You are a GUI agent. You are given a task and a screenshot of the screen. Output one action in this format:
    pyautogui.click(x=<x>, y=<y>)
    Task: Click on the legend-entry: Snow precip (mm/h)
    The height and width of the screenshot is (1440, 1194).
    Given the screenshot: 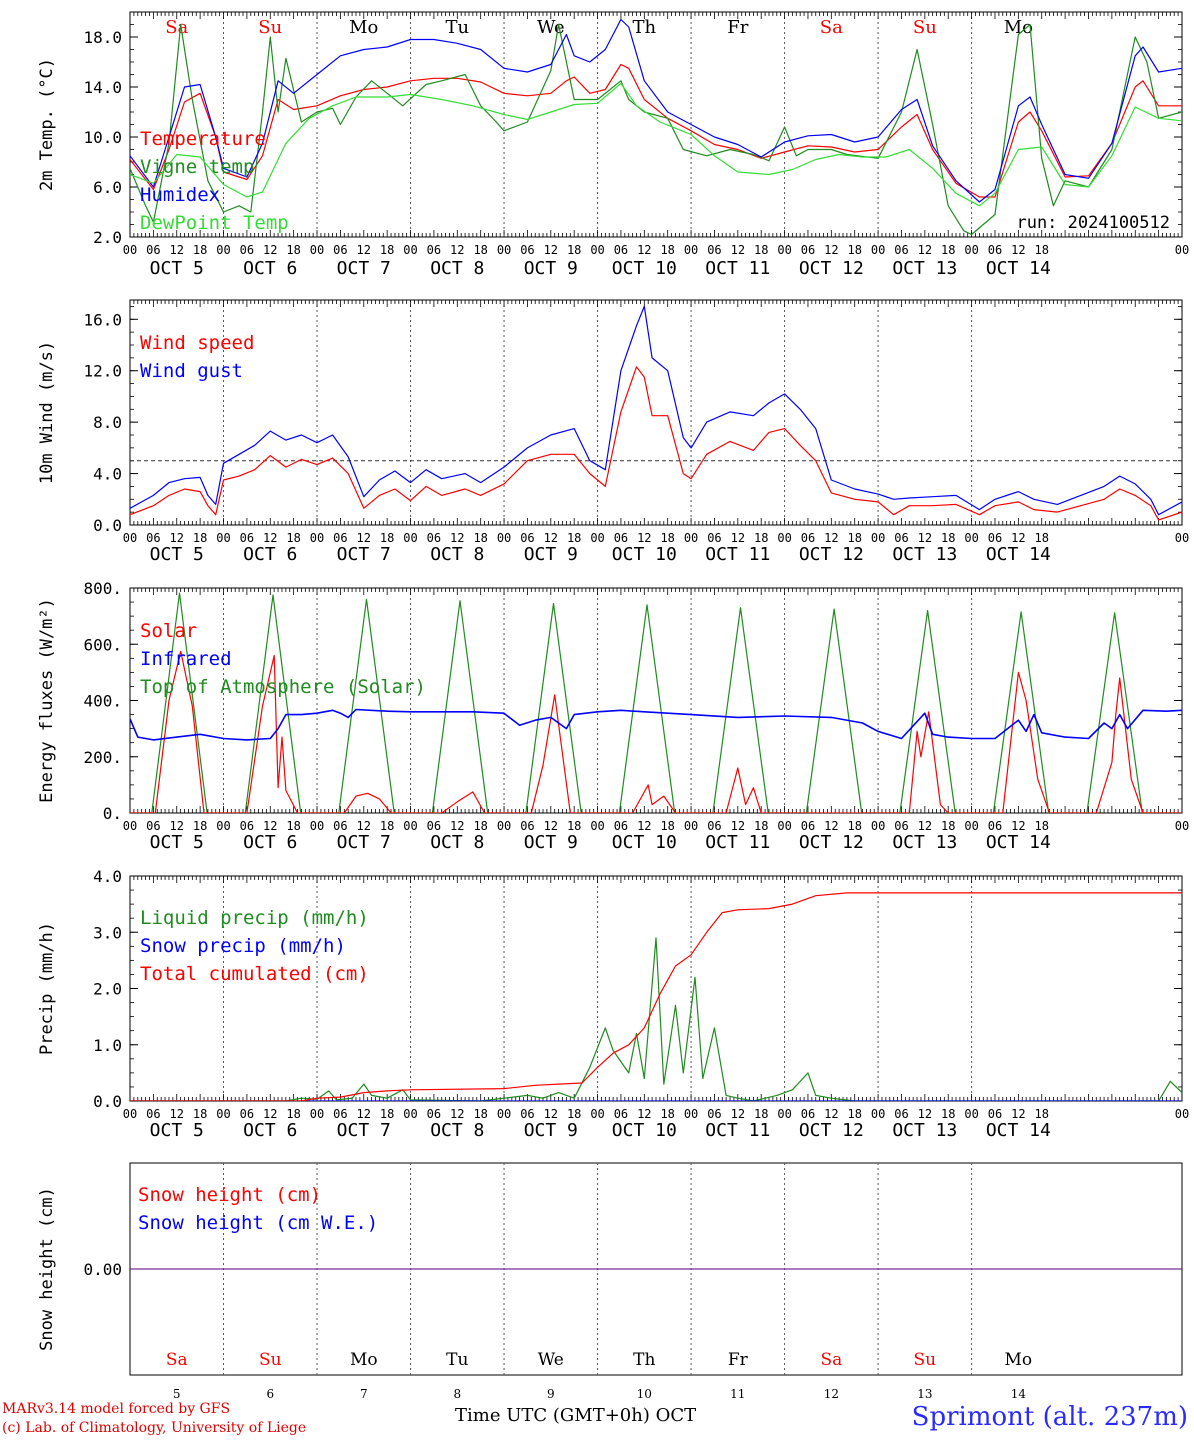 What is the action you would take?
    pyautogui.click(x=243, y=946)
    